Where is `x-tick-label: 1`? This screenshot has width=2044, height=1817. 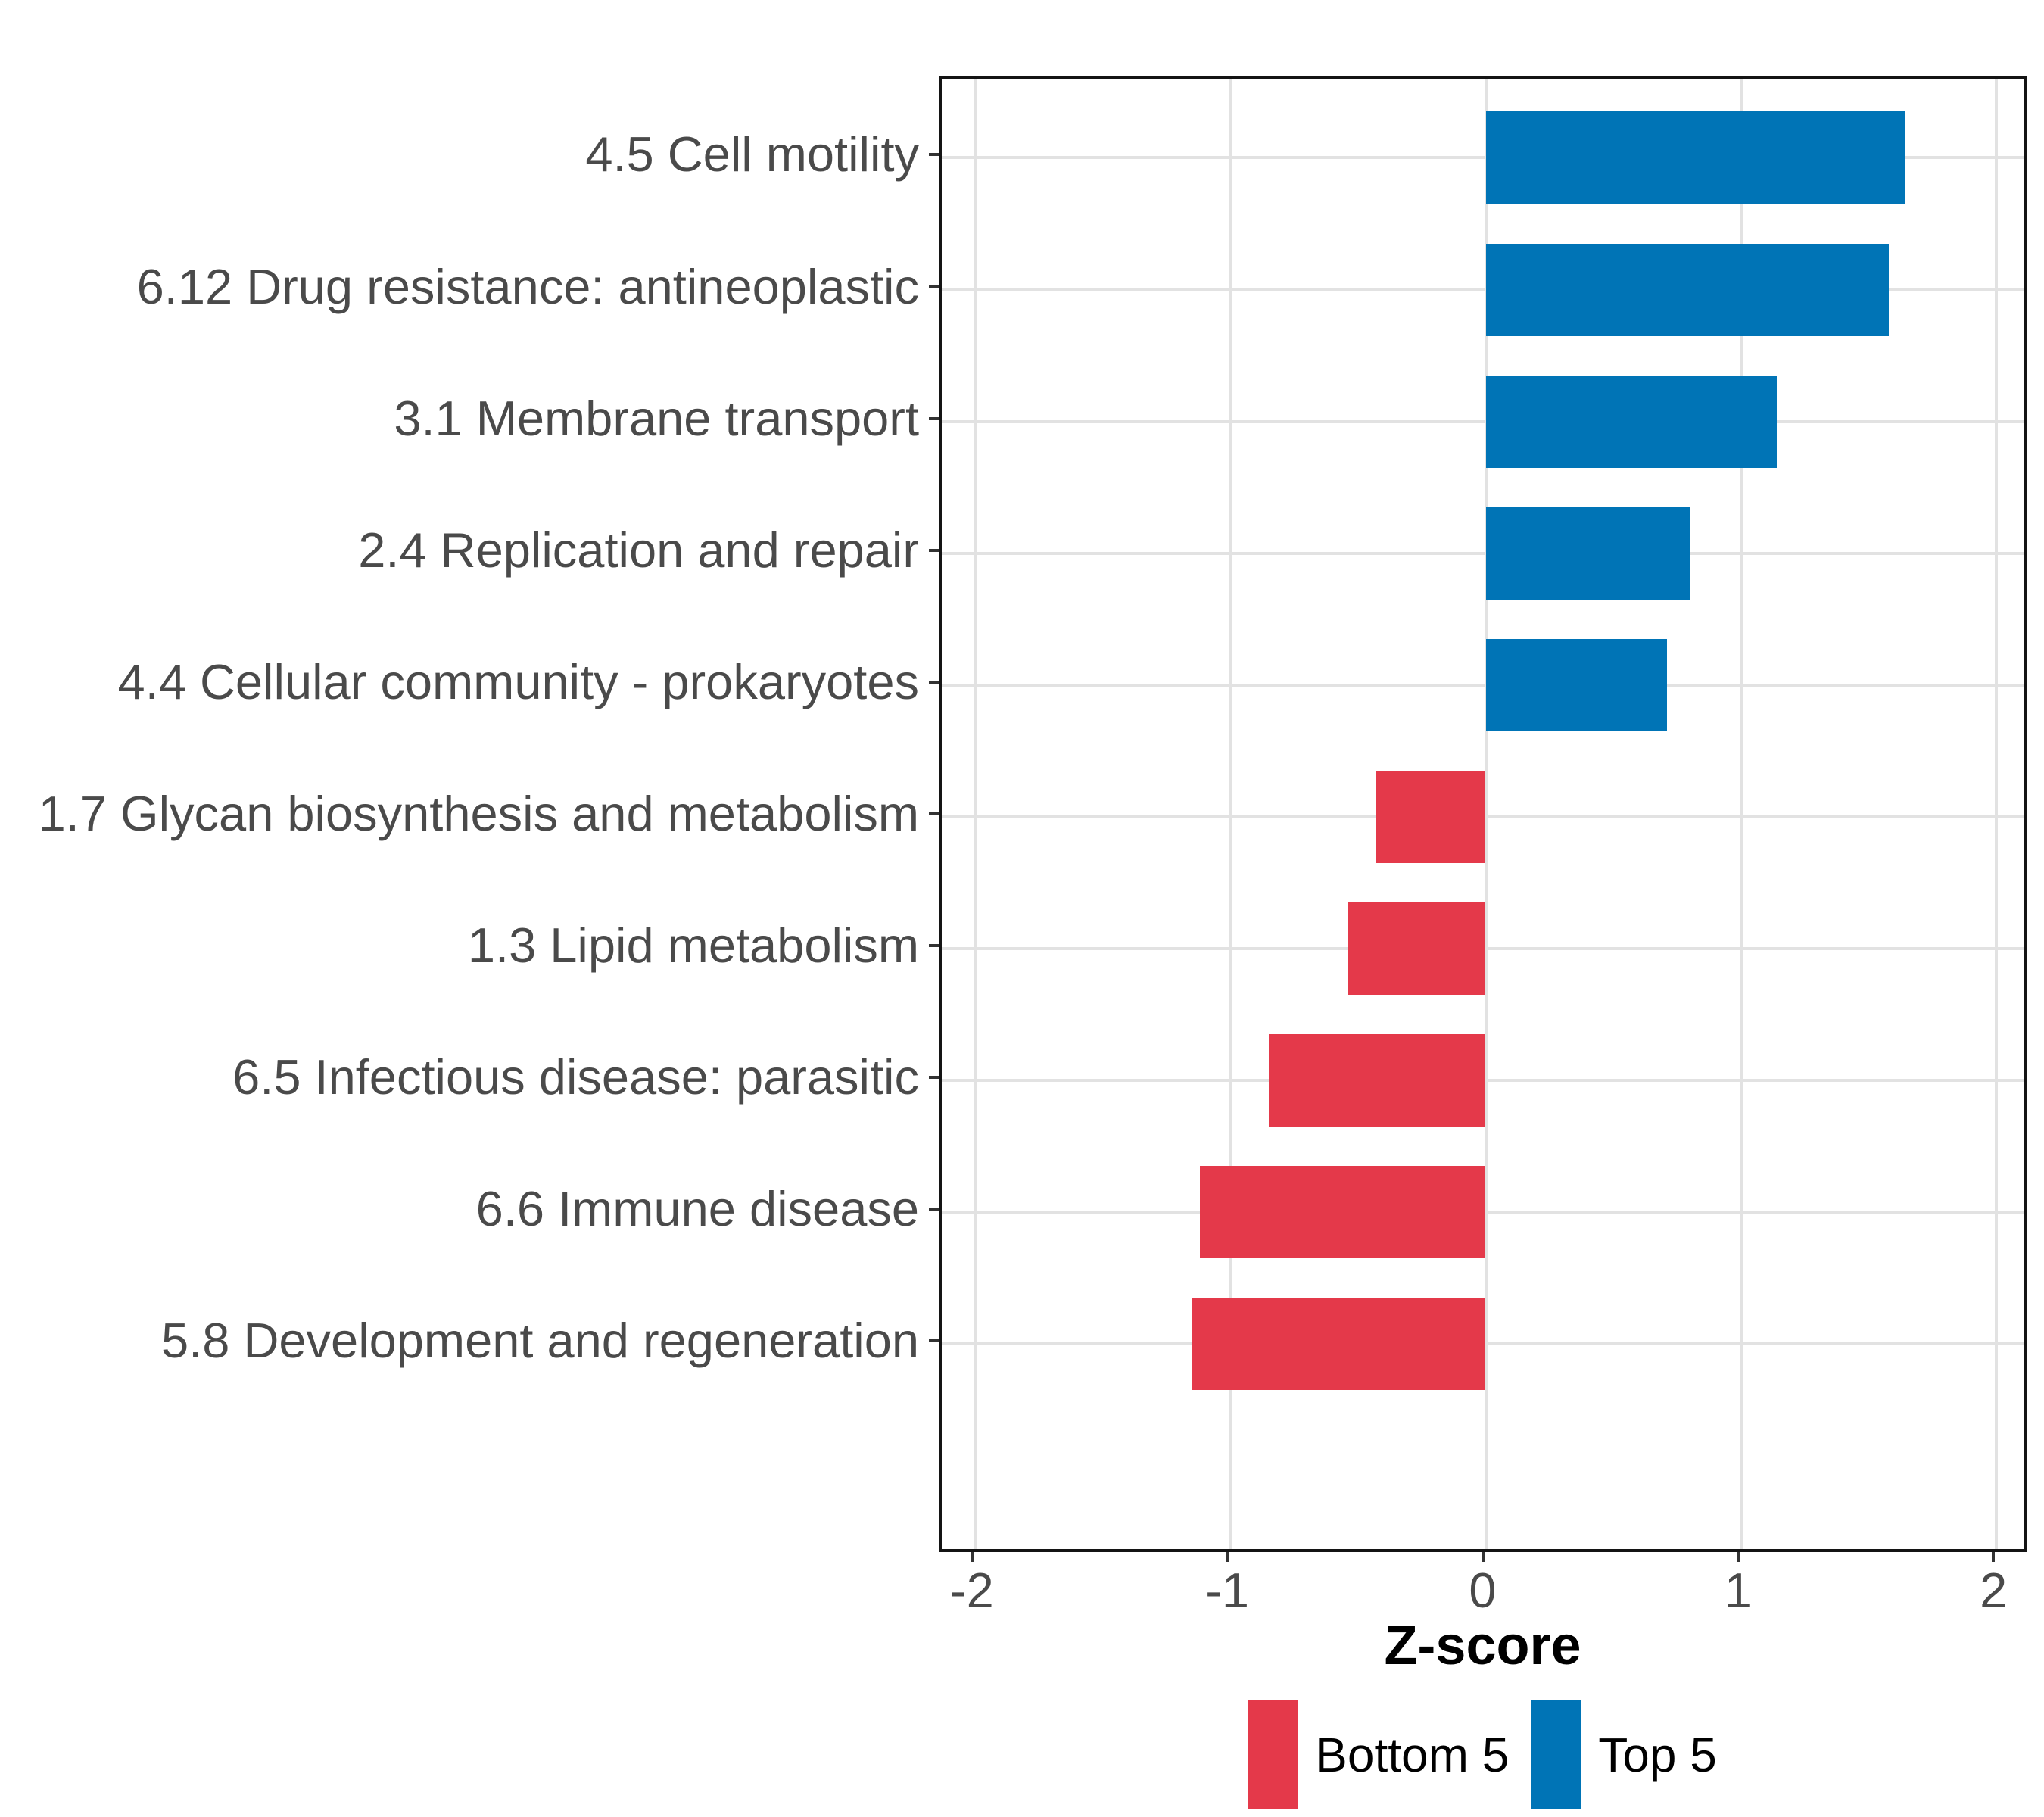 x-tick-label: 1 is located at coordinates (1738, 1590).